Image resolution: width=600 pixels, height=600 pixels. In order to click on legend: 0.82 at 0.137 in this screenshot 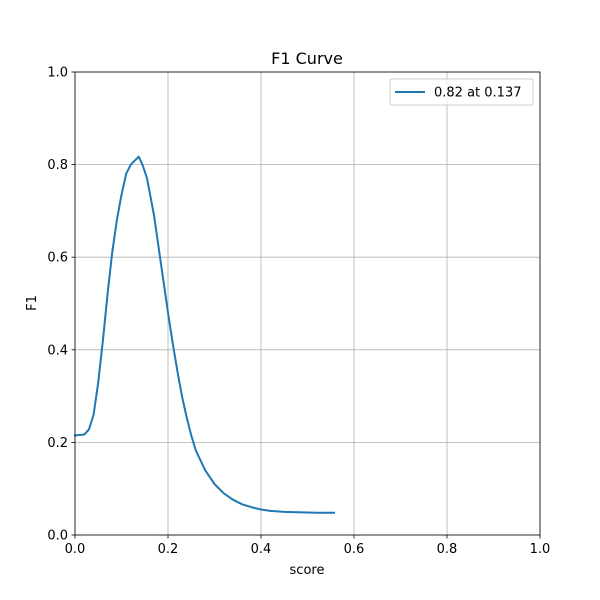, I will do `click(461, 92)`.